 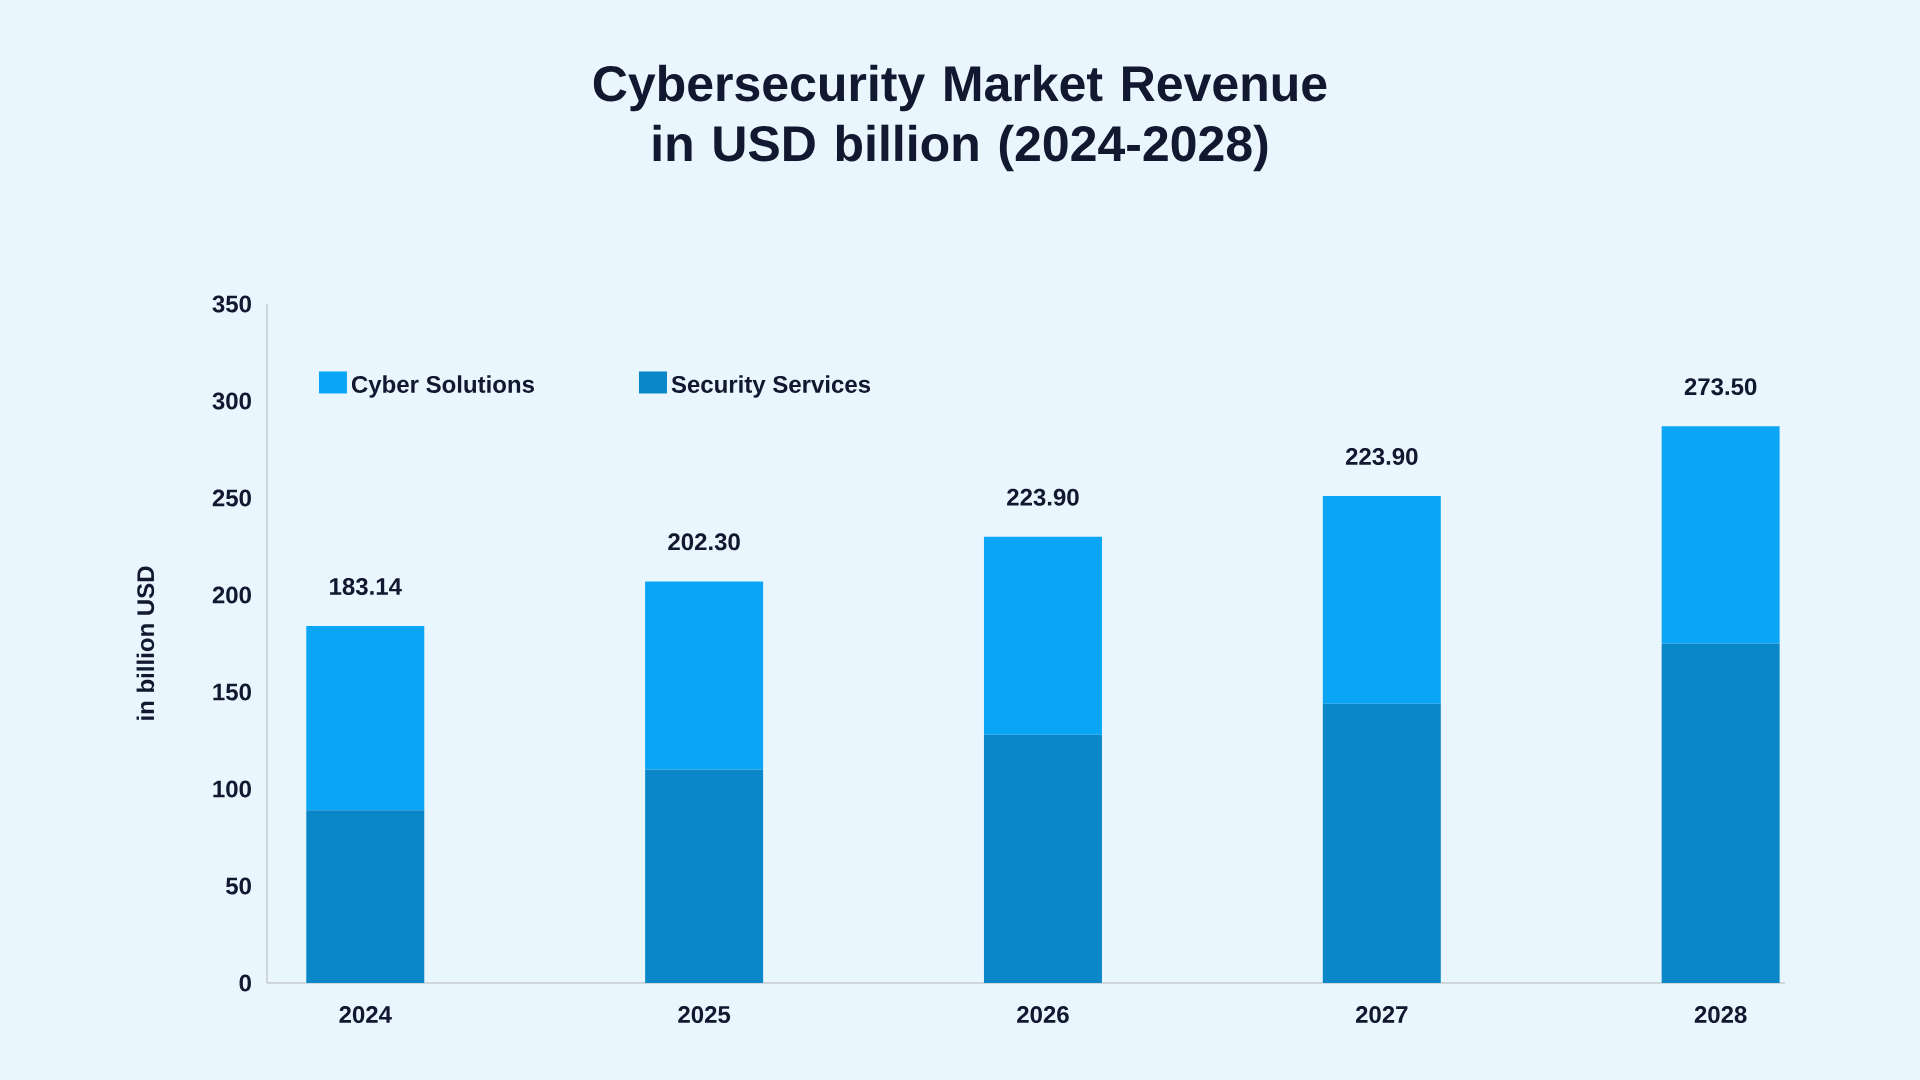 What do you see at coordinates (1381, 1015) in the screenshot?
I see `x-tick-label: 2027` at bounding box center [1381, 1015].